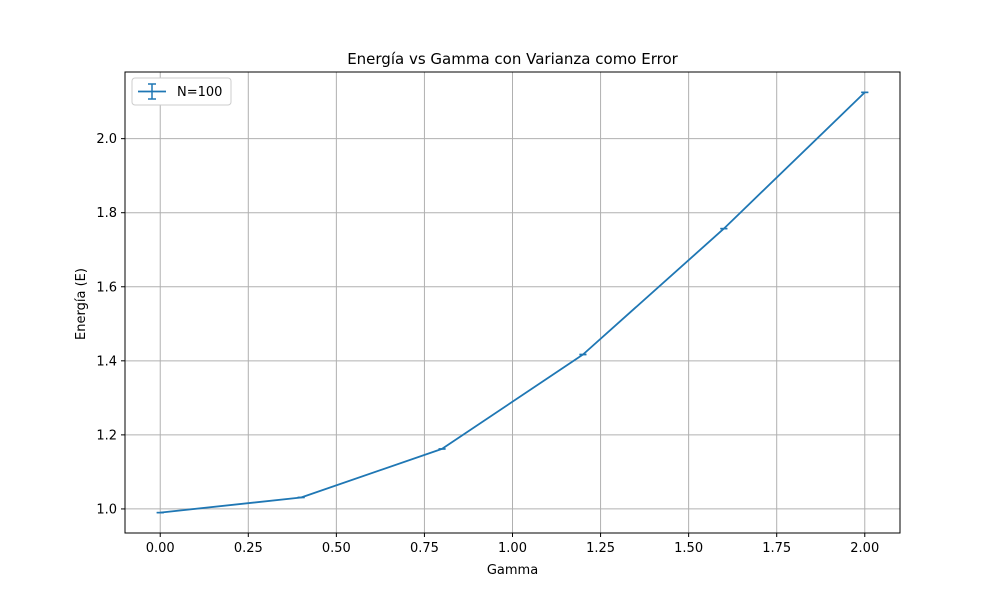 This screenshot has height=600, width=1000. Describe the element at coordinates (106, 509) in the screenshot. I see `y-tick-label: 1.0` at that location.